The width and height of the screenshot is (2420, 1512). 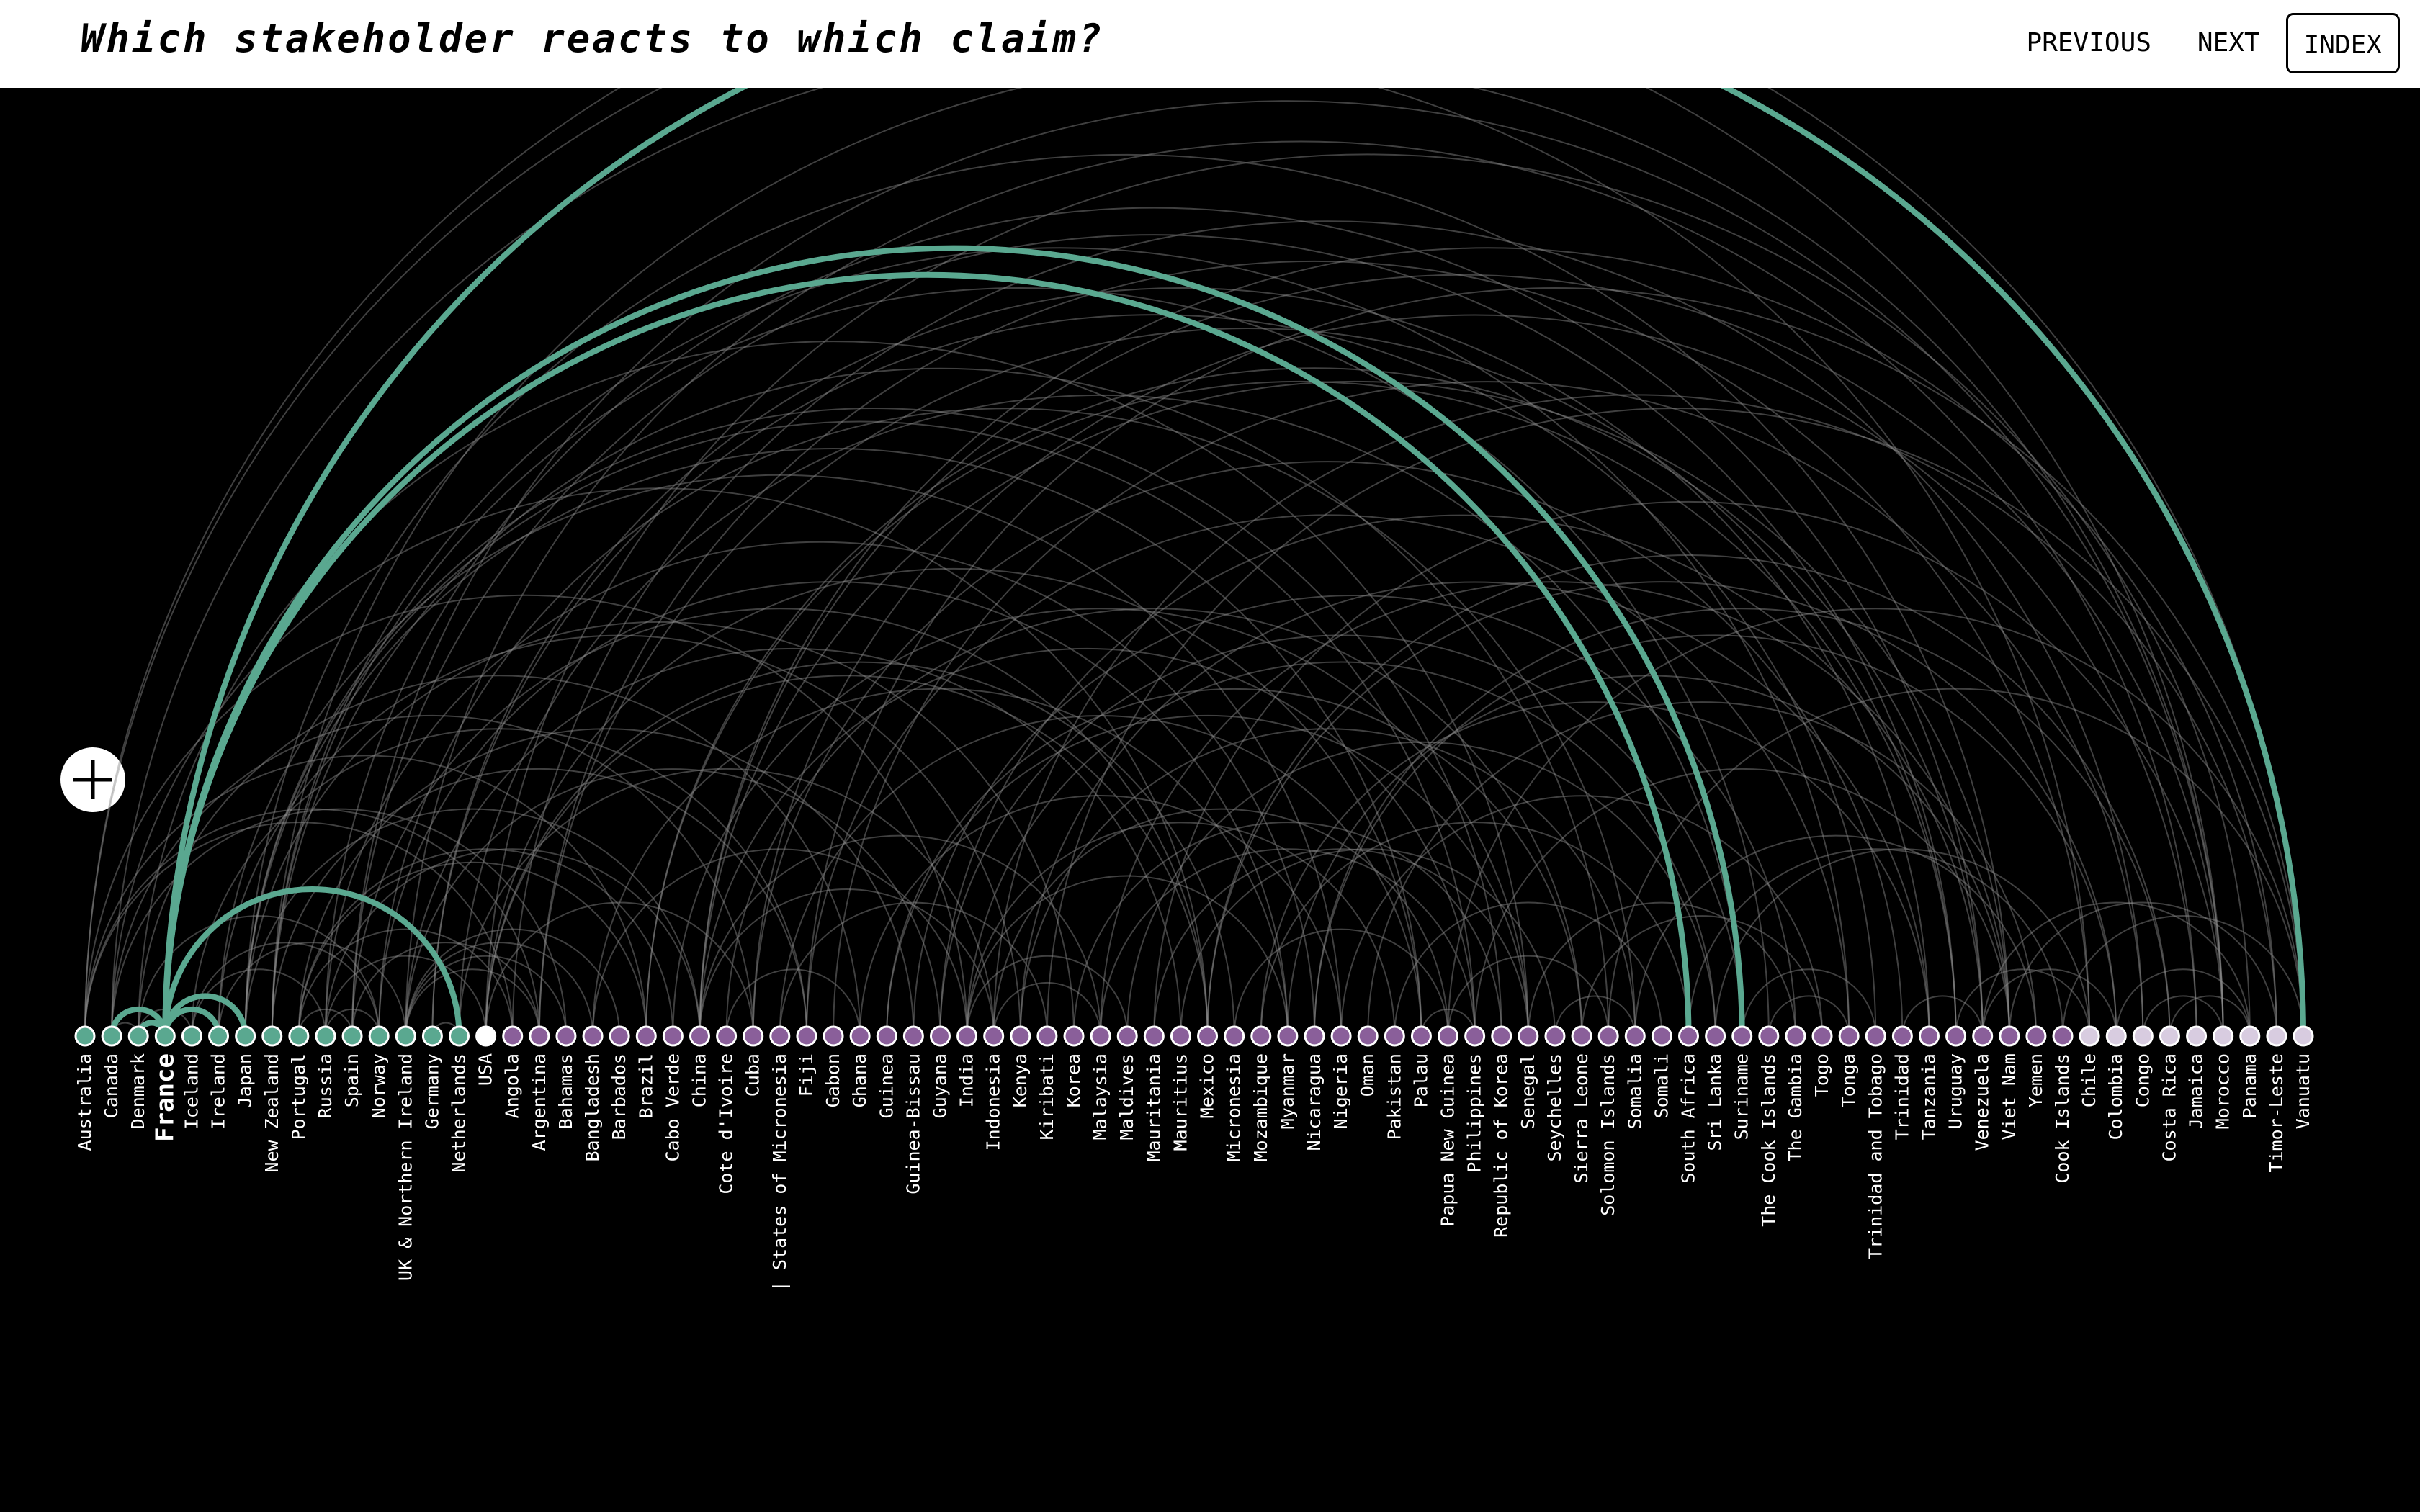 I want to click on node-mauritania, so click(x=1154, y=1036).